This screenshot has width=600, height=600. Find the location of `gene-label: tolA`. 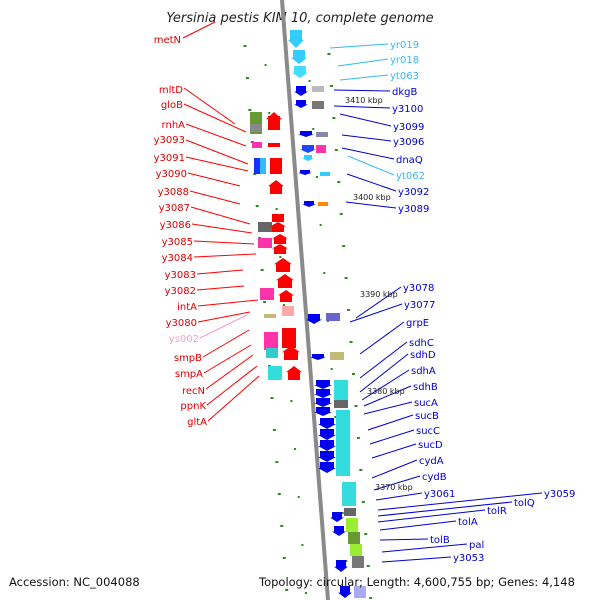

gene-label: tolA is located at coordinates (468, 522).